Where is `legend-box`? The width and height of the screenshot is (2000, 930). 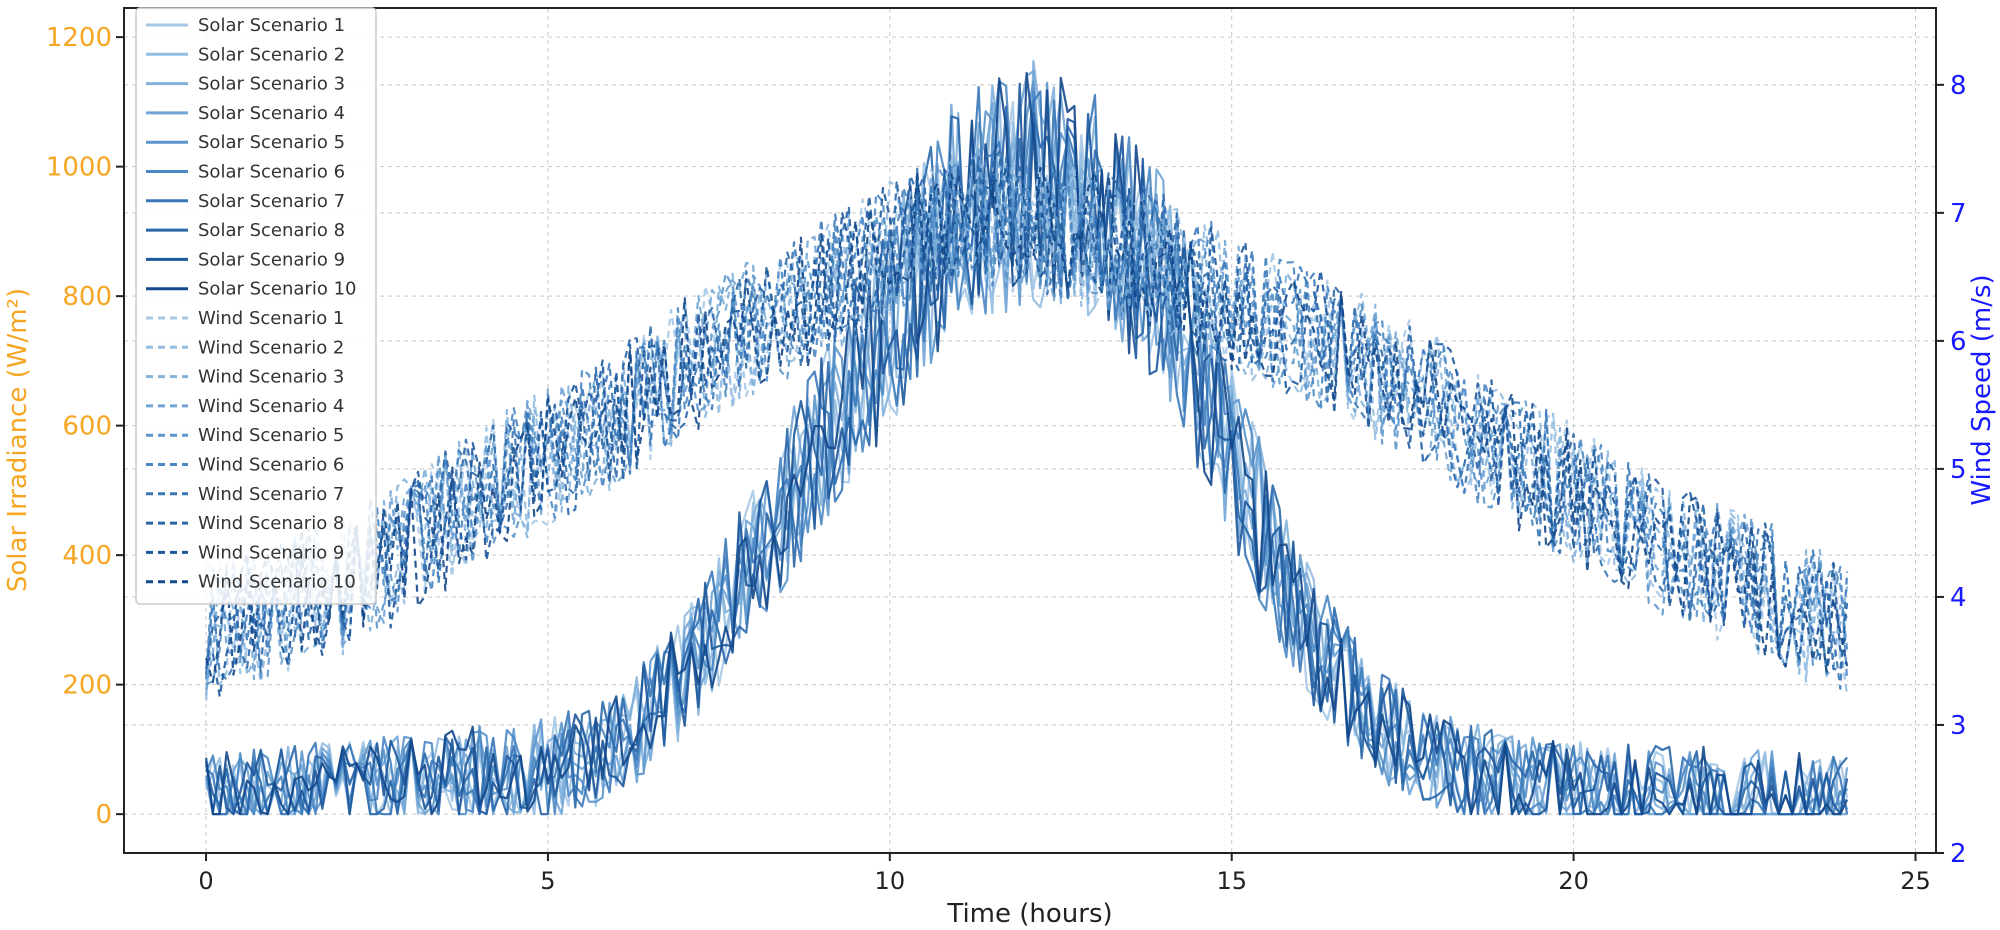
legend-box is located at coordinates (256, 306).